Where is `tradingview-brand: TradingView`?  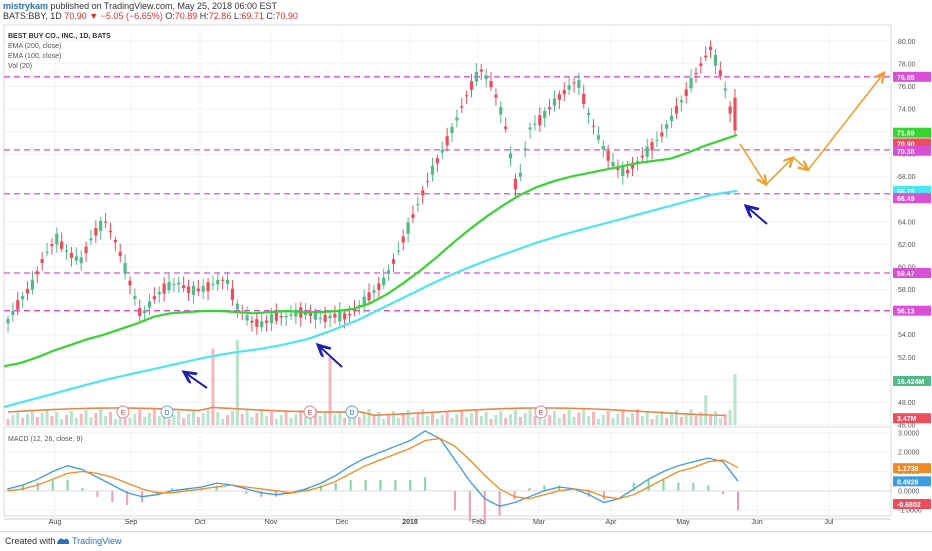 tradingview-brand: TradingView is located at coordinates (97, 541).